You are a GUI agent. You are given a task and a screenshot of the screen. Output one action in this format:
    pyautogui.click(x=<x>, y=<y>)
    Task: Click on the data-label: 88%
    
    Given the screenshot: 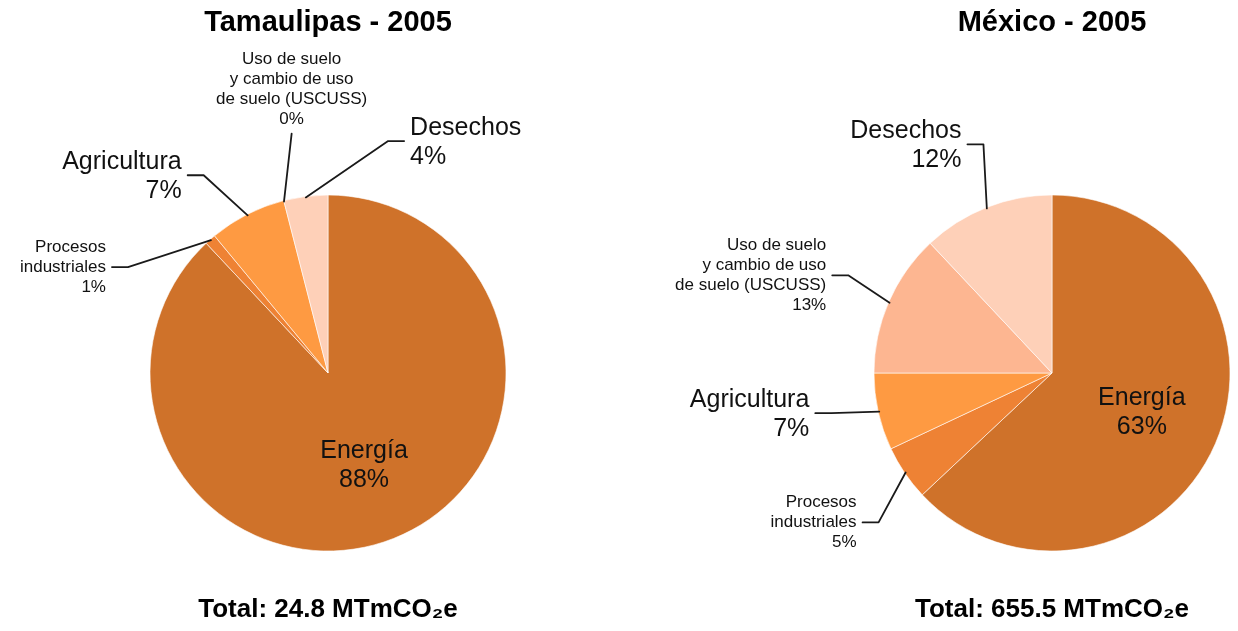 What is the action you would take?
    pyautogui.click(x=364, y=477)
    